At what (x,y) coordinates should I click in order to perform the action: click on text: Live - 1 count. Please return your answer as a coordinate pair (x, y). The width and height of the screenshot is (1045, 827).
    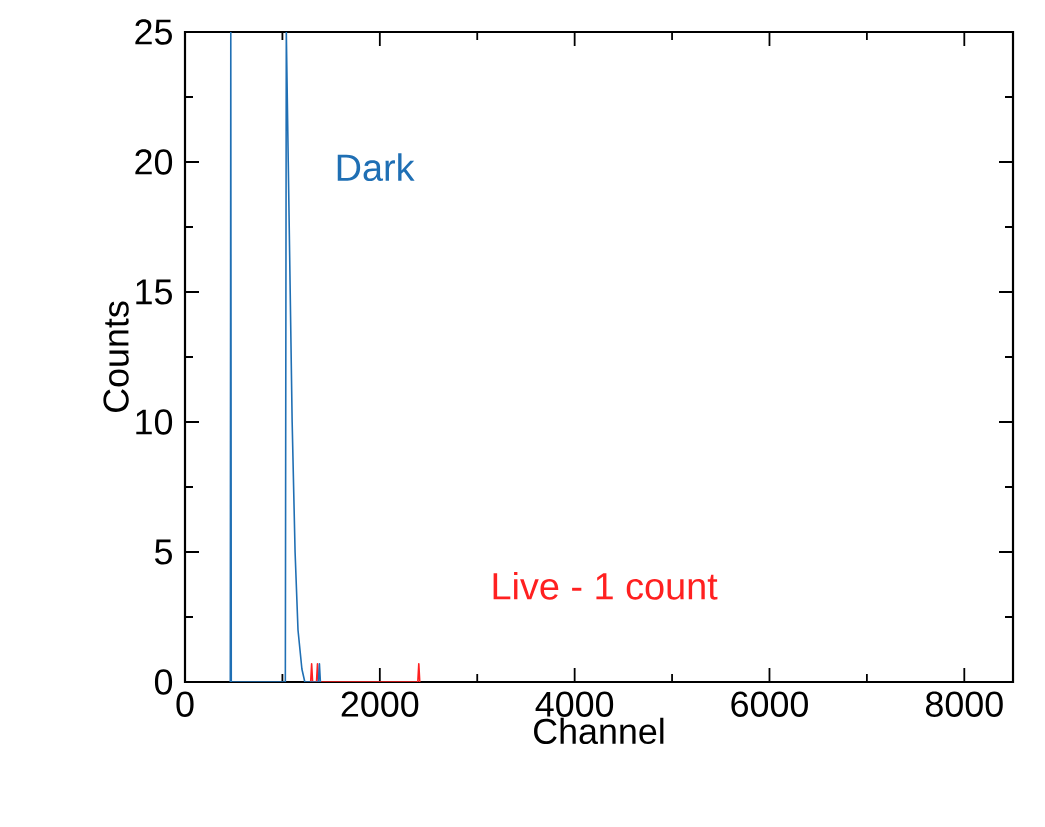
    Looking at the image, I should click on (605, 585).